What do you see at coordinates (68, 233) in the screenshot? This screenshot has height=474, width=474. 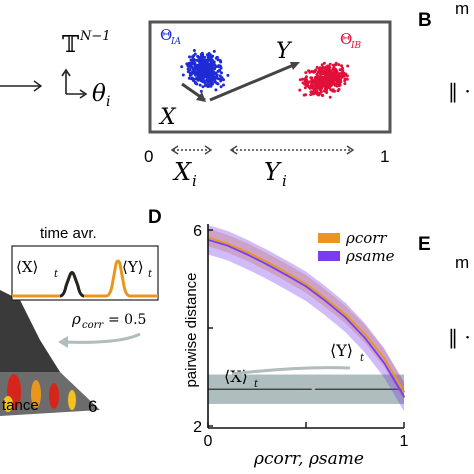 I see `inset-title: time avr.` at bounding box center [68, 233].